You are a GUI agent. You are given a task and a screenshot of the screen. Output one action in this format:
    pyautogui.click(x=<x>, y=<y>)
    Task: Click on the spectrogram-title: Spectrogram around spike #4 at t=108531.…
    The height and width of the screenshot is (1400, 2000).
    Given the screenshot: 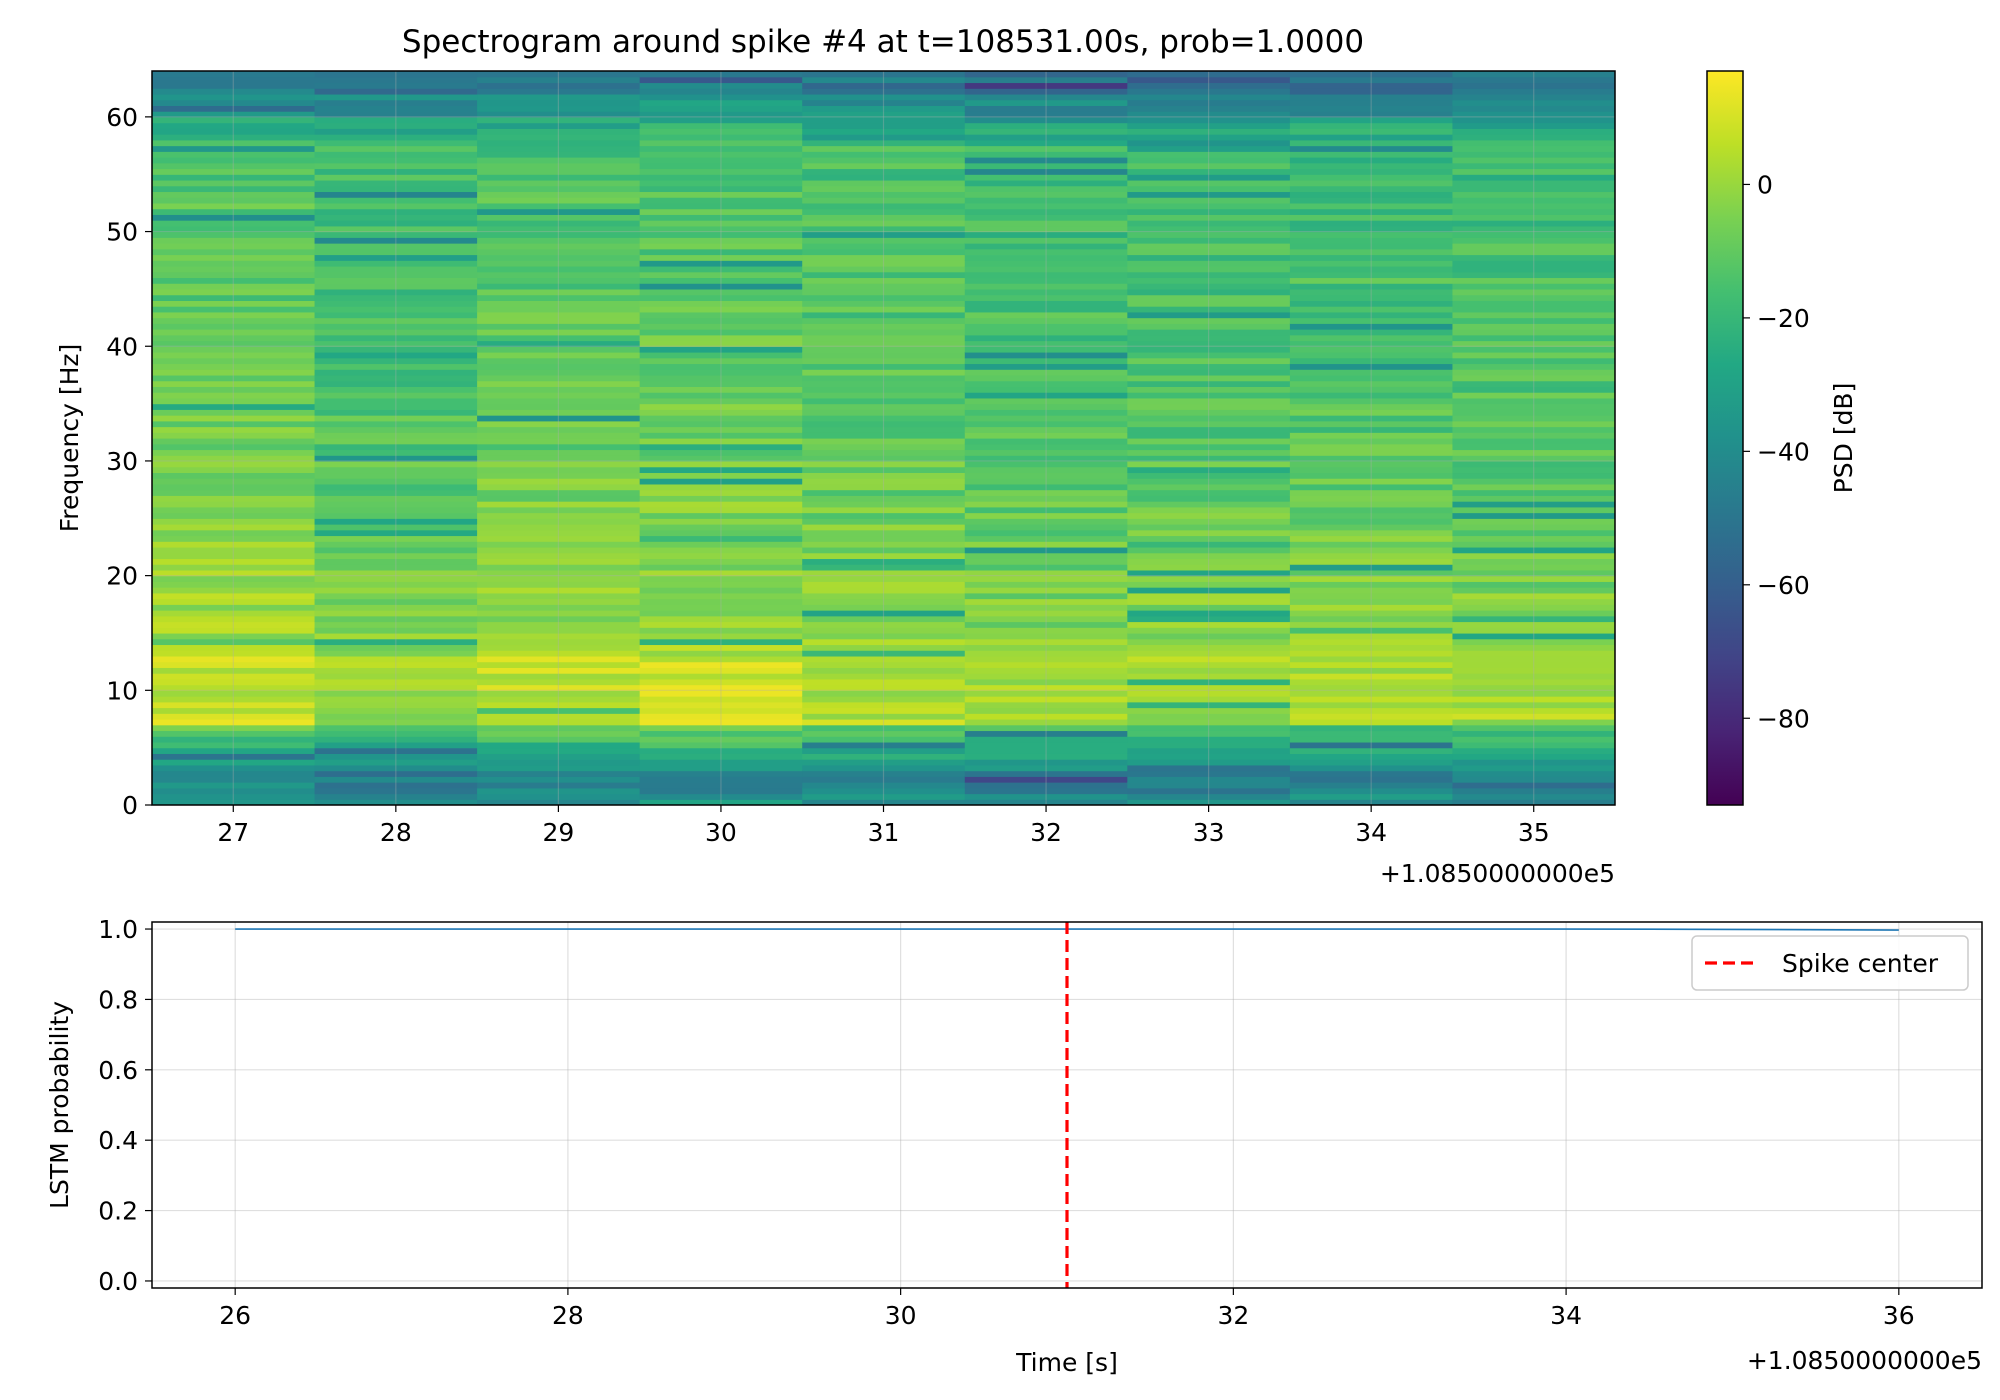 What is the action you would take?
    pyautogui.click(x=883, y=42)
    